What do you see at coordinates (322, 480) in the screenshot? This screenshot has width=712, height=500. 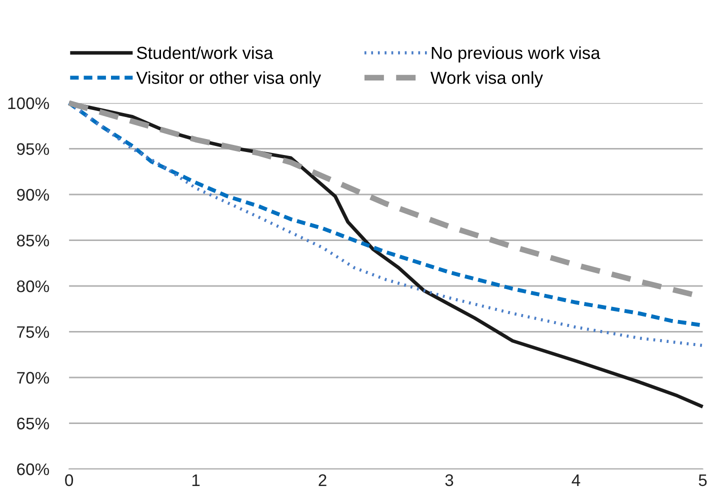 I see `x-tick-label: 2` at bounding box center [322, 480].